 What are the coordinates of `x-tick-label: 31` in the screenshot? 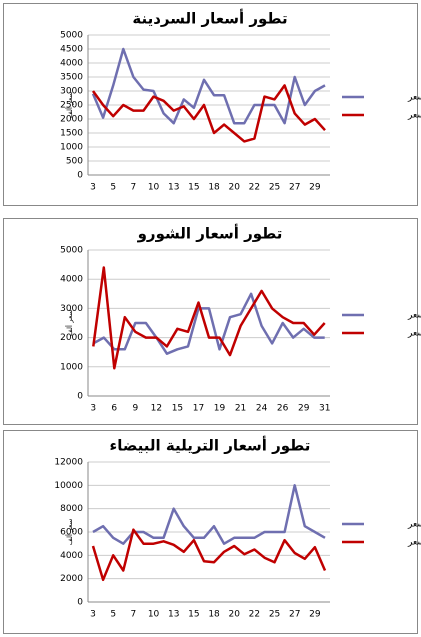 It's located at (324, 409).